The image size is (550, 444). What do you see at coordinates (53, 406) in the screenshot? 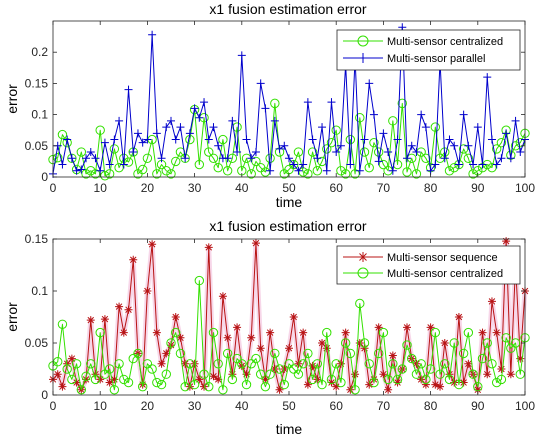
I see `x-tick-label: 0` at bounding box center [53, 406].